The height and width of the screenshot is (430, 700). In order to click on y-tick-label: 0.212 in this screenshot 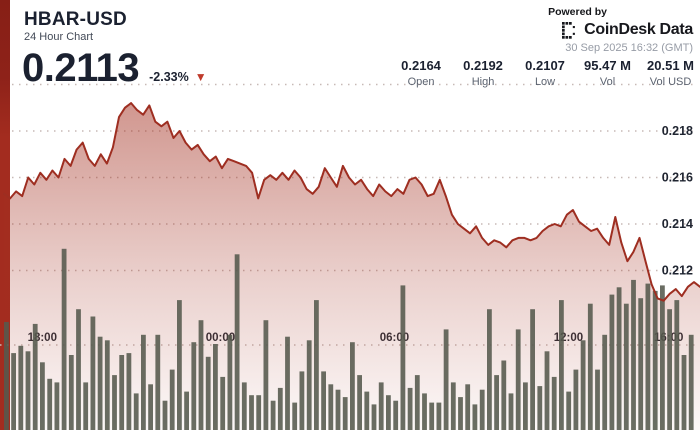, I will do `click(677, 271)`.